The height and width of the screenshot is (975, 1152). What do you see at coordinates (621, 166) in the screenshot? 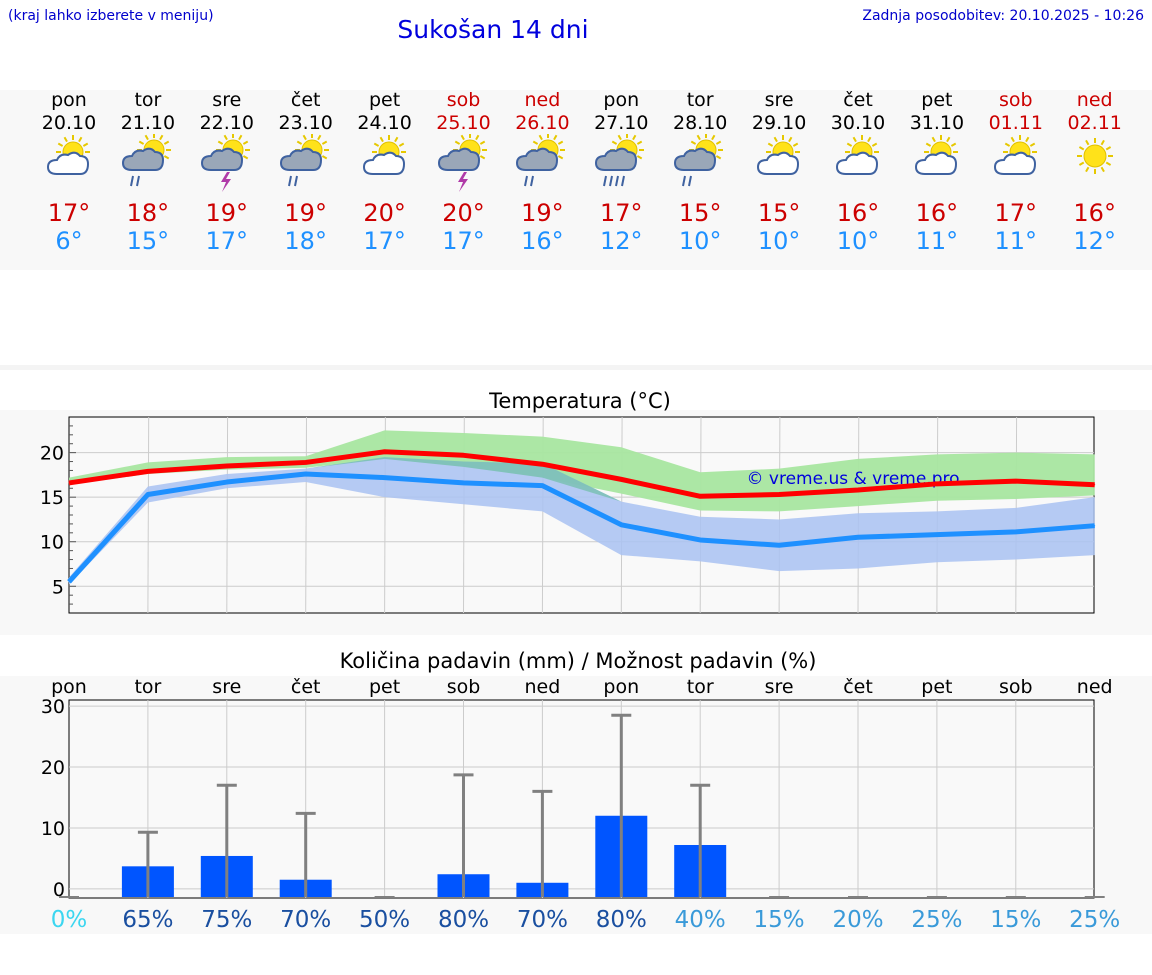
I see `heavy-rain-icon` at bounding box center [621, 166].